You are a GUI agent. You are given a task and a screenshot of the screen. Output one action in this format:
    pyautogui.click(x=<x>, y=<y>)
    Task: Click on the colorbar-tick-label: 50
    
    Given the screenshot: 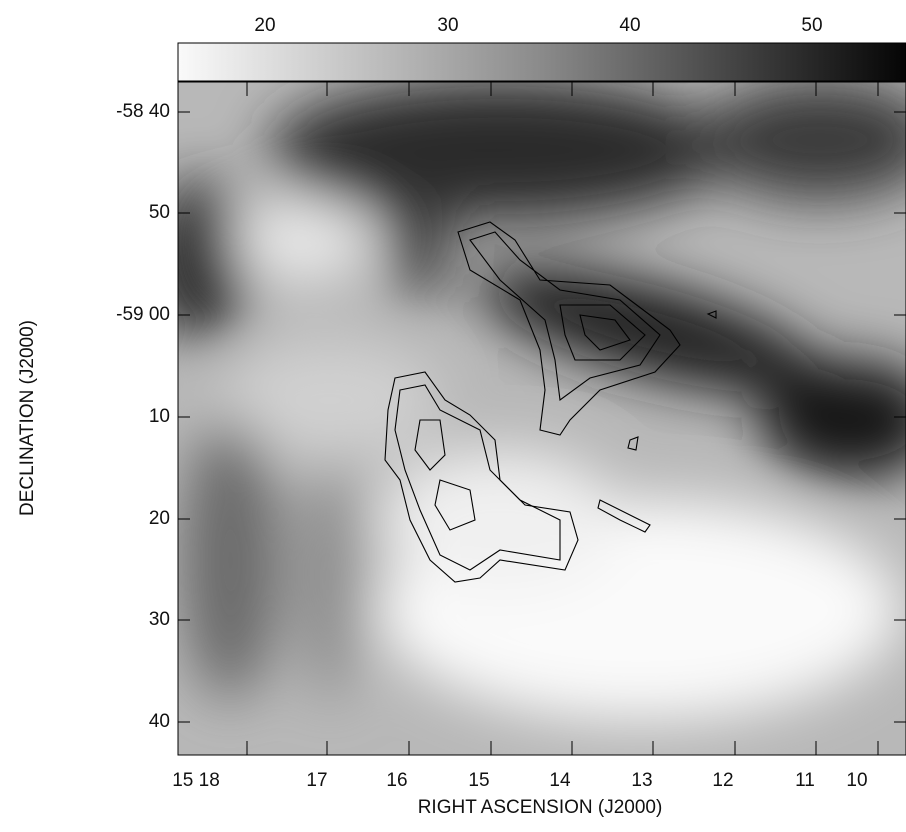 What is the action you would take?
    pyautogui.click(x=811, y=25)
    